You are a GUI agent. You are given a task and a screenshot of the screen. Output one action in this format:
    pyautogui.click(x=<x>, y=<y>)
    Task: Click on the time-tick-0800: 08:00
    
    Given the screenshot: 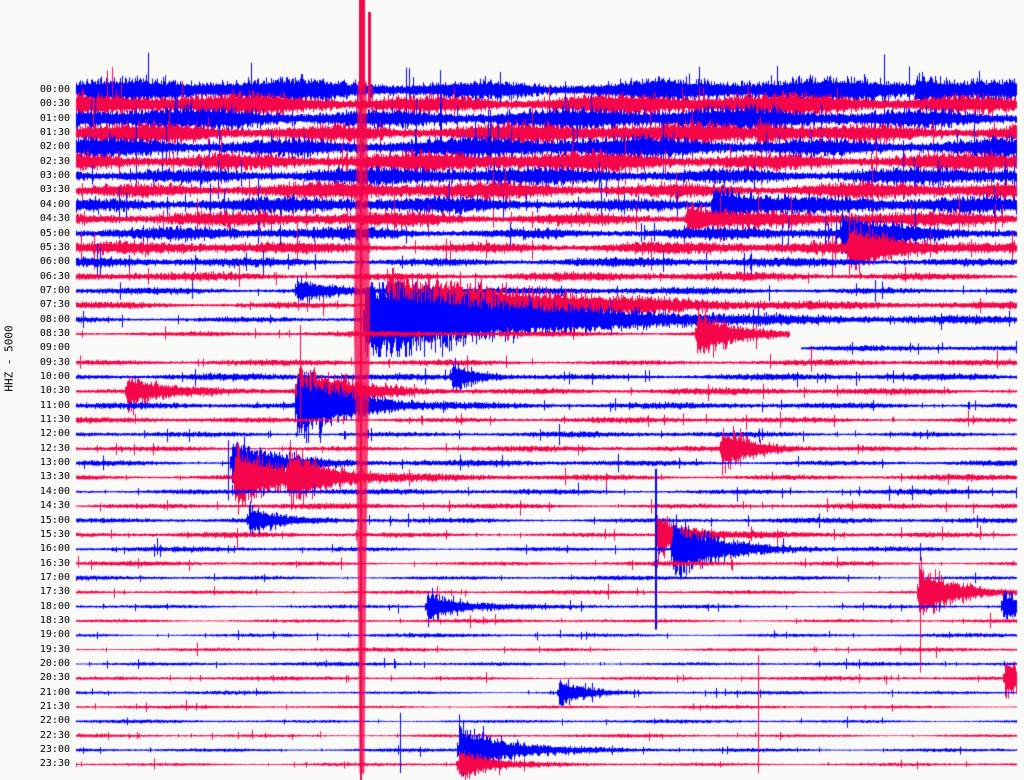 What is the action you would take?
    pyautogui.click(x=54, y=319)
    